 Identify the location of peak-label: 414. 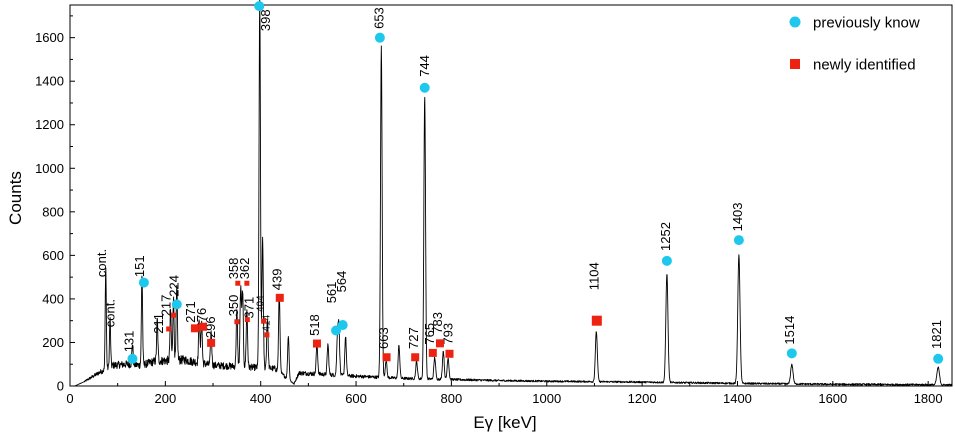
(266, 322).